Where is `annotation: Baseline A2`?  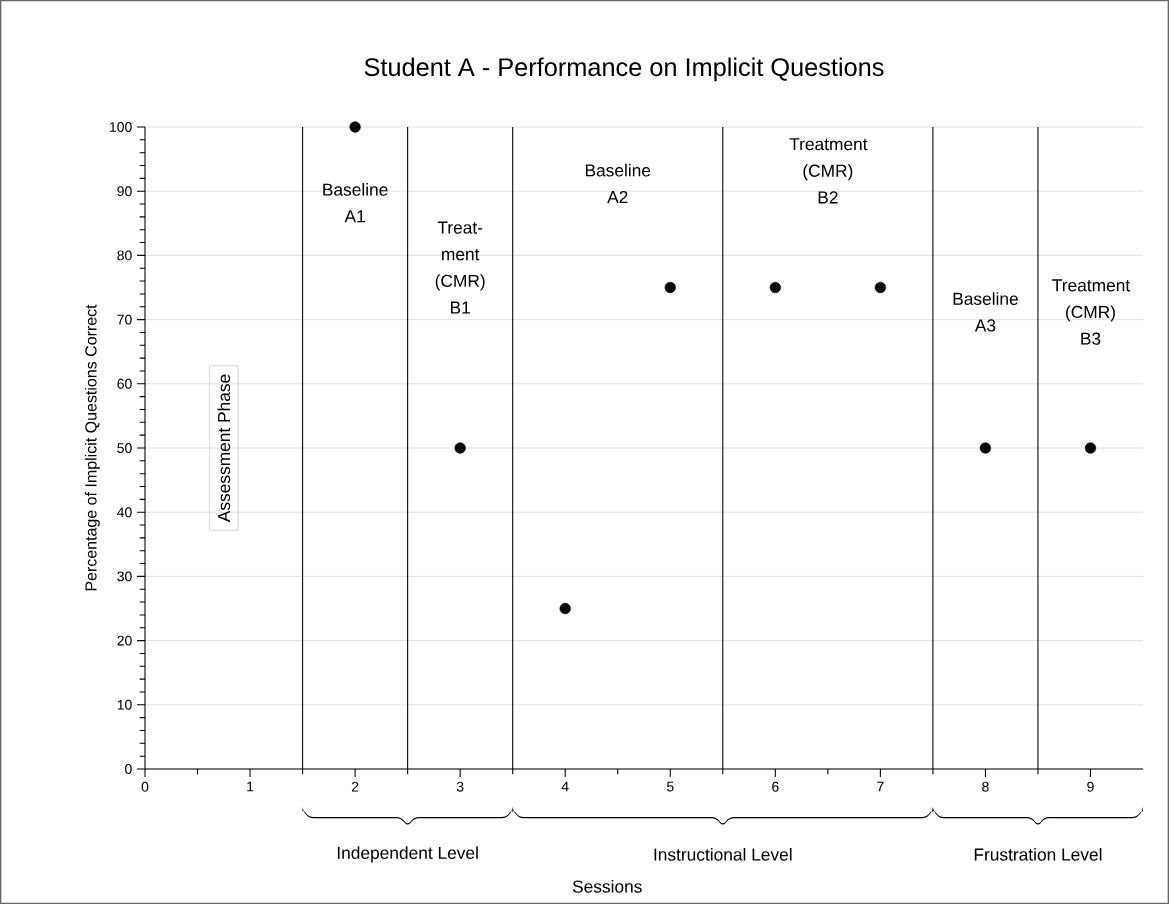
annotation: Baseline A2 is located at coordinates (618, 183).